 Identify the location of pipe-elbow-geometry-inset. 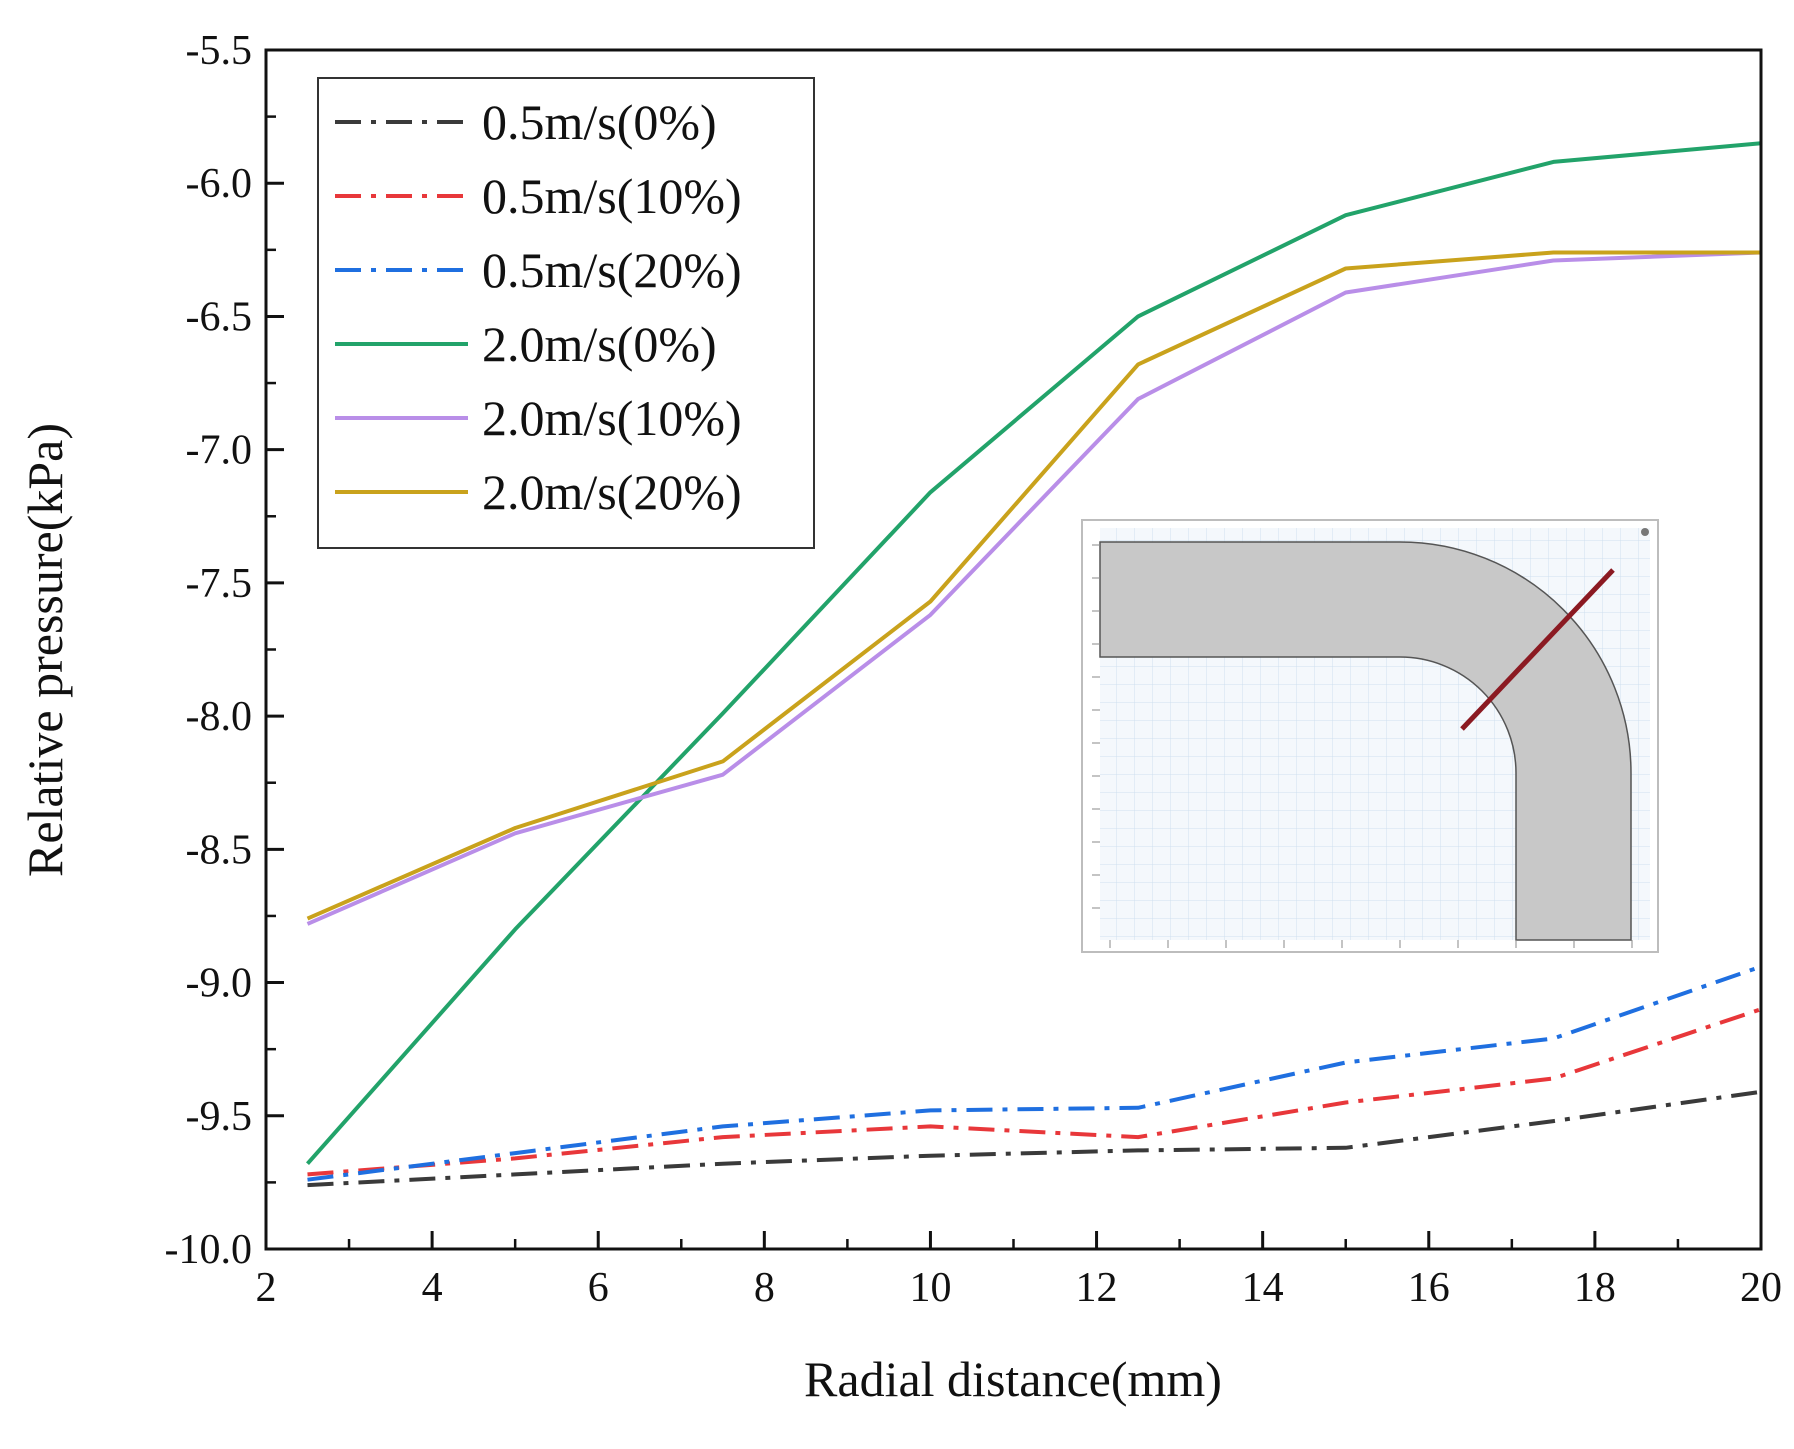
(1370, 736).